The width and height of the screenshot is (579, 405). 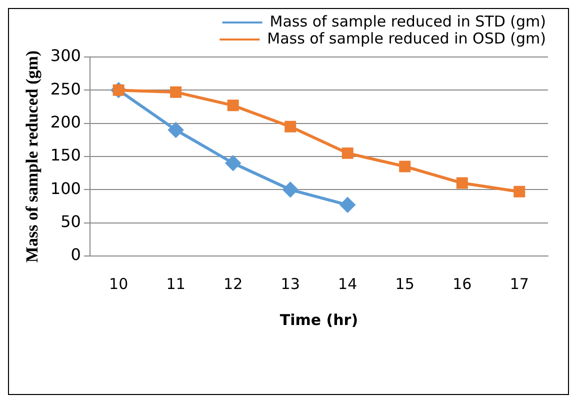 I want to click on x-tick-label: 14, so click(x=348, y=283).